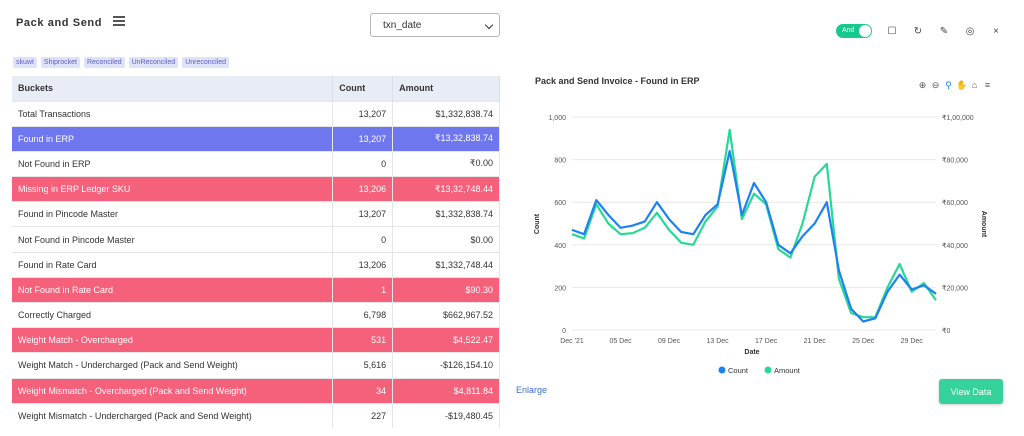 Image resolution: width=1024 pixels, height=436 pixels. What do you see at coordinates (617, 81) in the screenshot?
I see `chart-title: Pack and Send Invoice - Found in ERP` at bounding box center [617, 81].